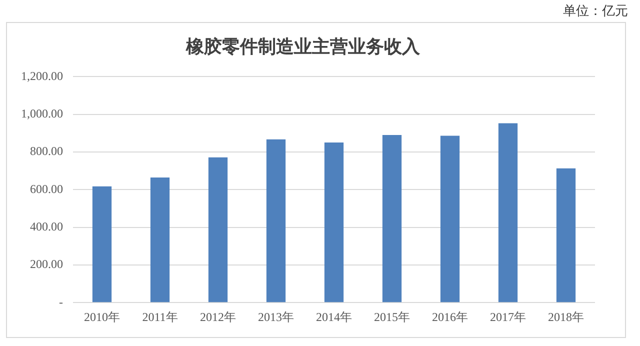 This screenshot has height=346, width=640. What do you see at coordinates (566, 317) in the screenshot?
I see `x-tick-label: 2018年` at bounding box center [566, 317].